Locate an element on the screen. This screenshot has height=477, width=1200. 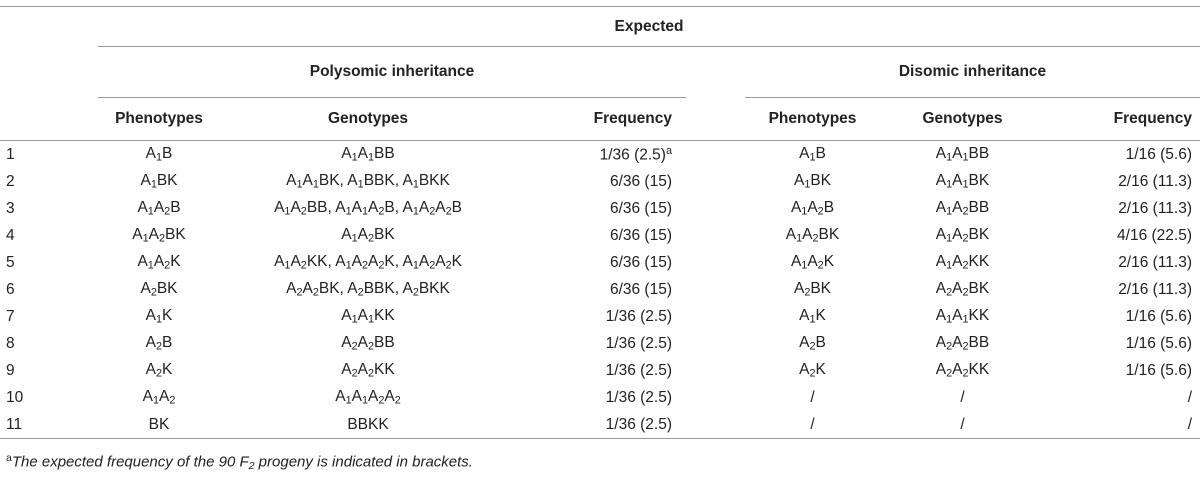
poly-genotype-cell: A1A1BB is located at coordinates (368, 154).